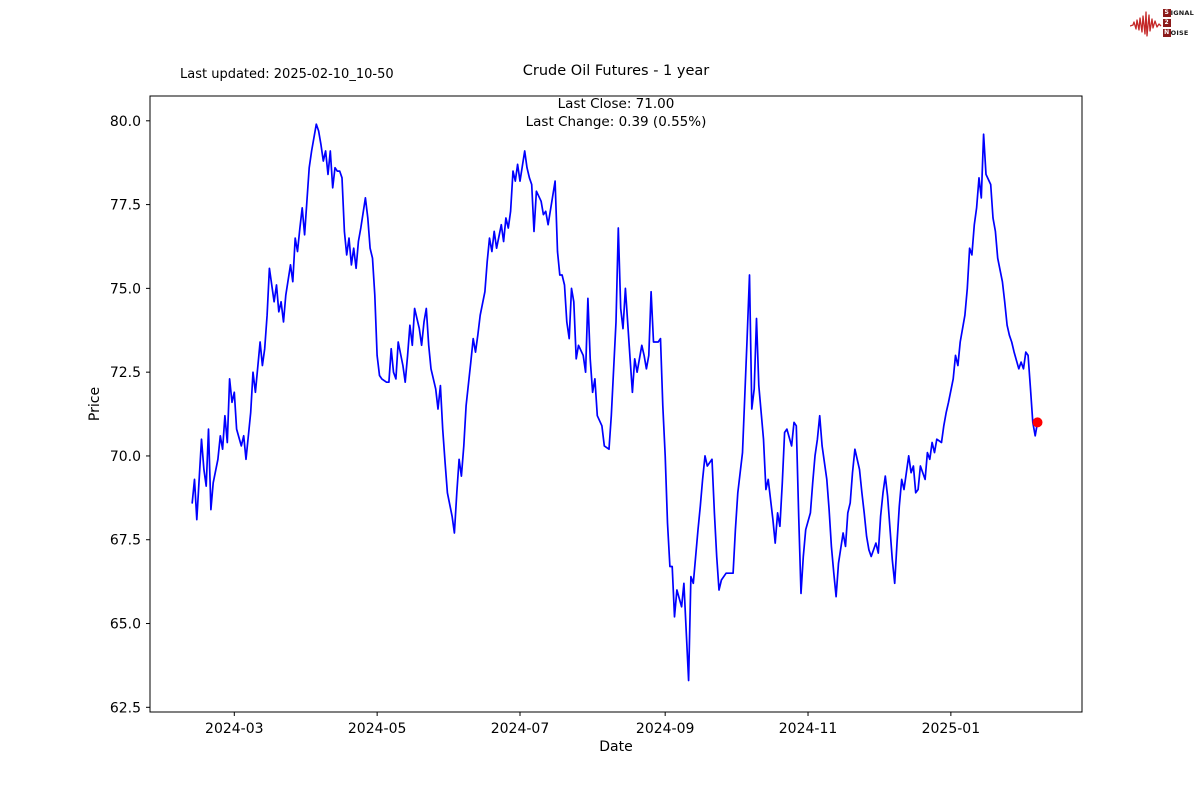 This screenshot has height=800, width=1200. I want to click on logo-letter-s: S, so click(1166, 13).